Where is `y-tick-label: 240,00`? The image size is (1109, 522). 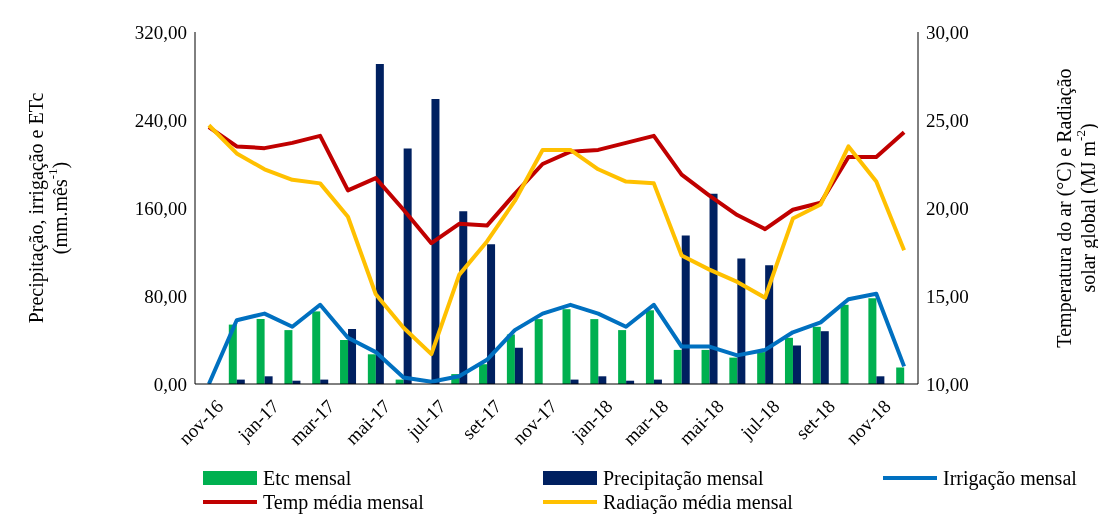 y-tick-label: 240,00 is located at coordinates (160, 120).